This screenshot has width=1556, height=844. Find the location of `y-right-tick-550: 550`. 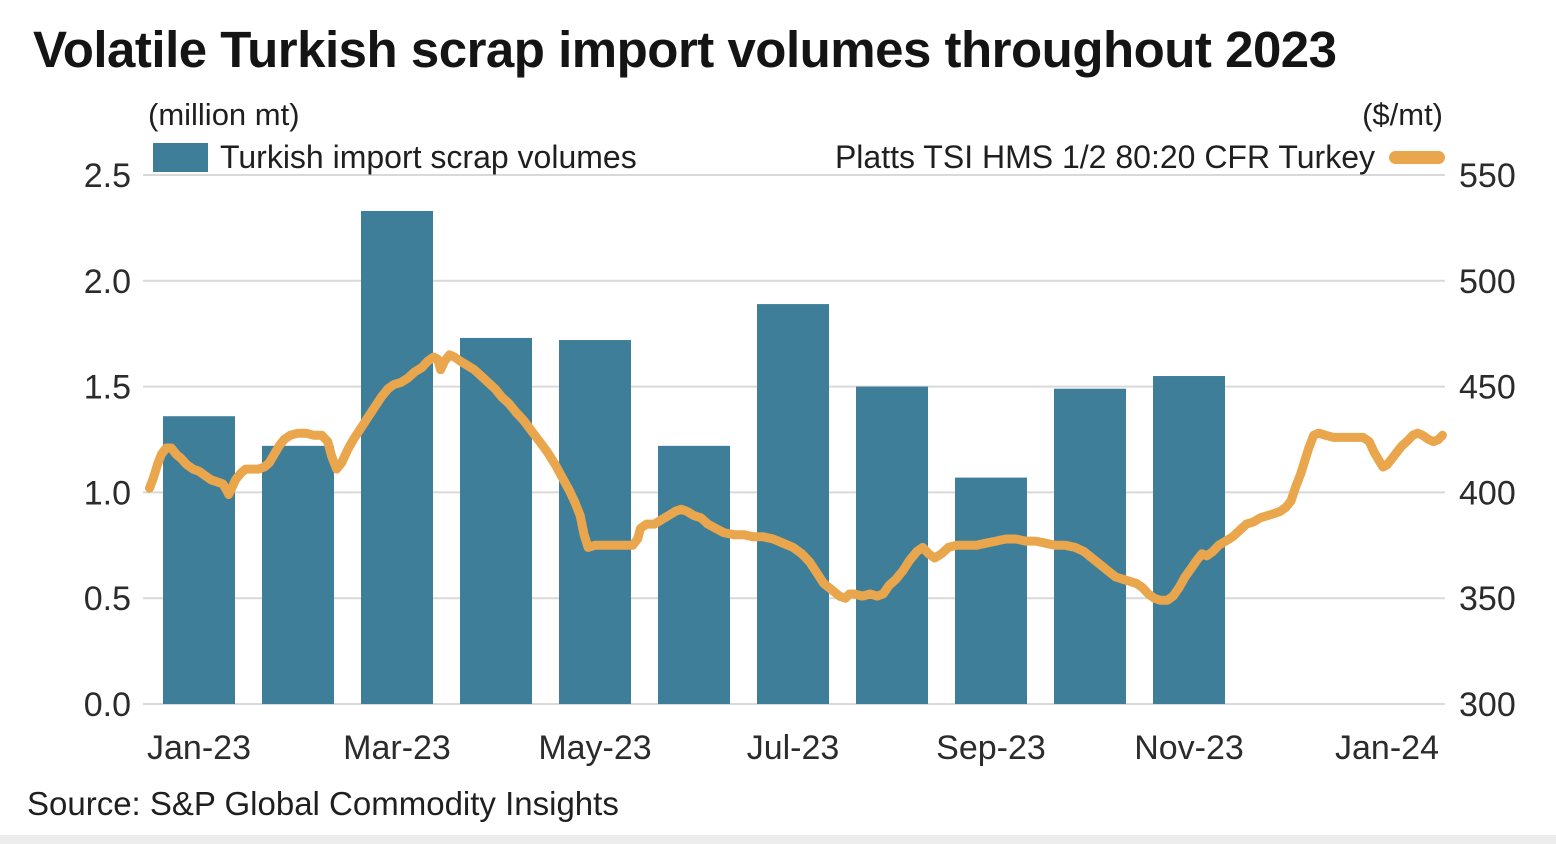

y-right-tick-550: 550 is located at coordinates (1487, 176).